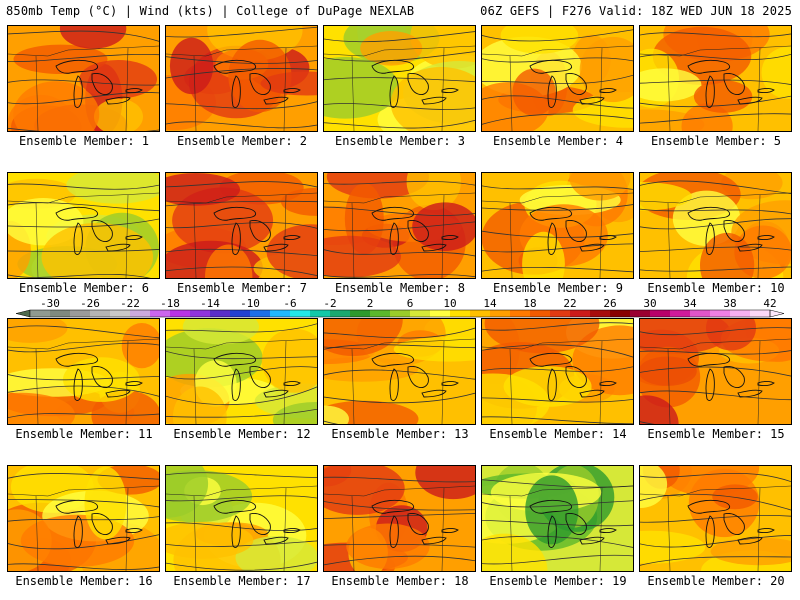 The height and width of the screenshot is (600, 800). Describe the element at coordinates (716, 434) in the screenshot. I see `ensemble-member-label: Ensemble Member: 15` at that location.